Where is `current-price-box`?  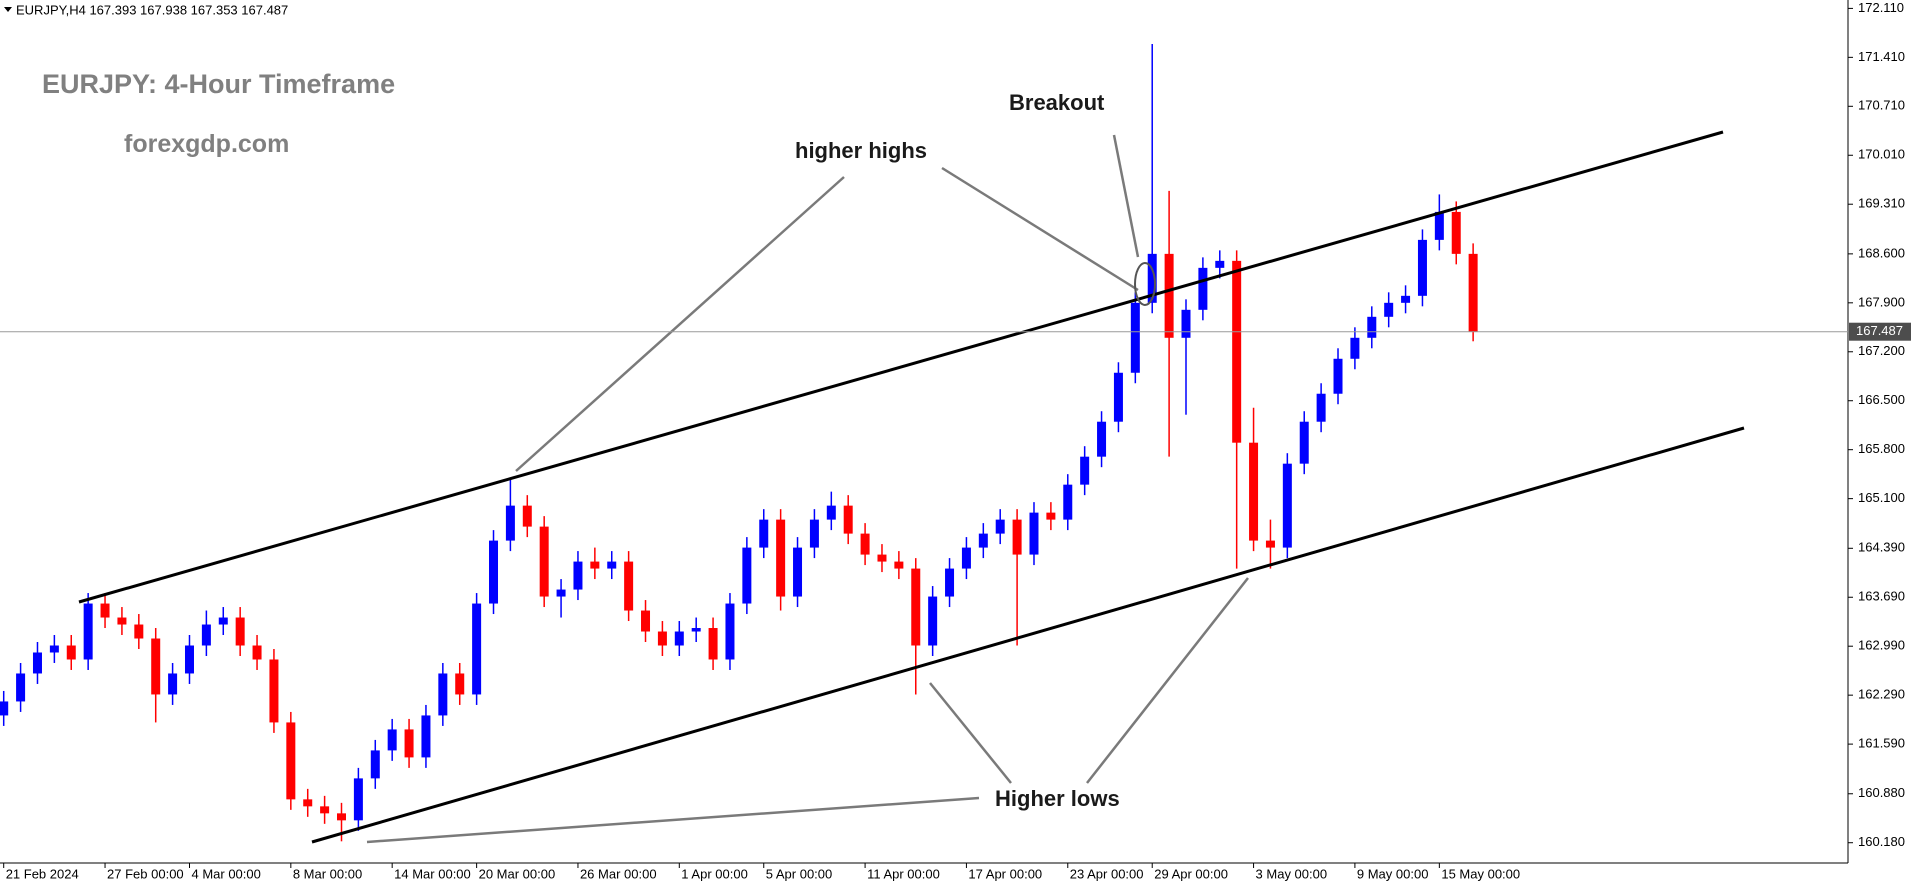 current-price-box is located at coordinates (1880, 331).